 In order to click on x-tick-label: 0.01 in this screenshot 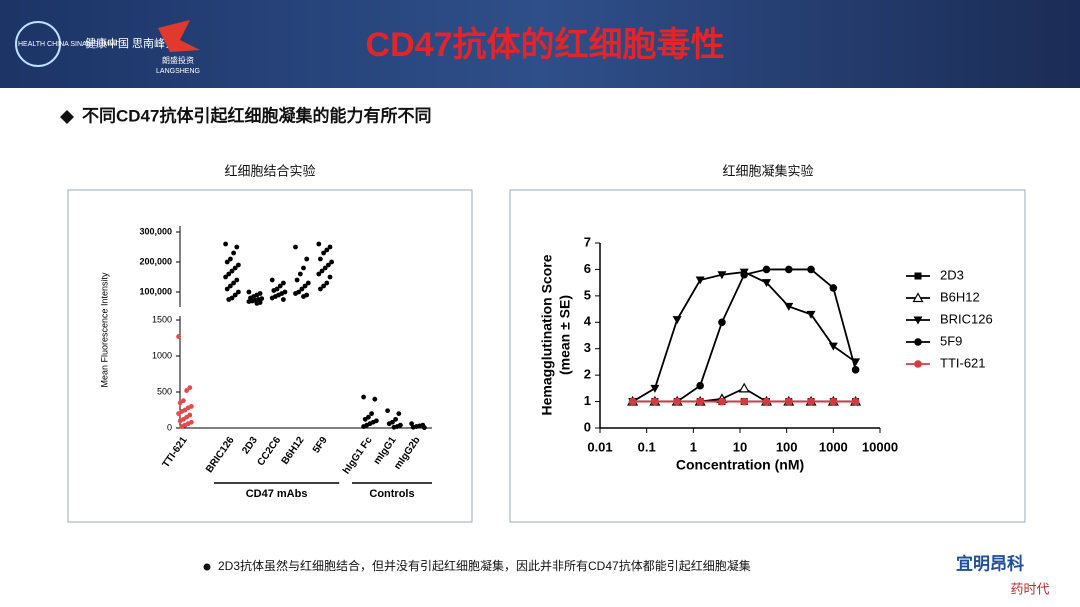, I will do `click(599, 446)`.